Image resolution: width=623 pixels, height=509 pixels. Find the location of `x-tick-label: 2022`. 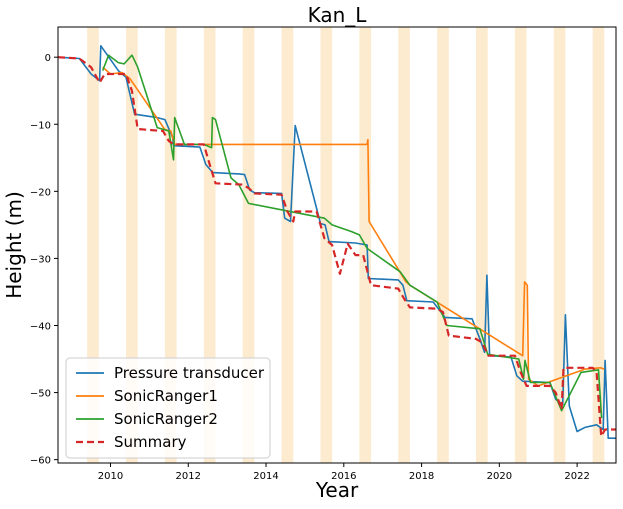

x-tick-label: 2022 is located at coordinates (576, 476).